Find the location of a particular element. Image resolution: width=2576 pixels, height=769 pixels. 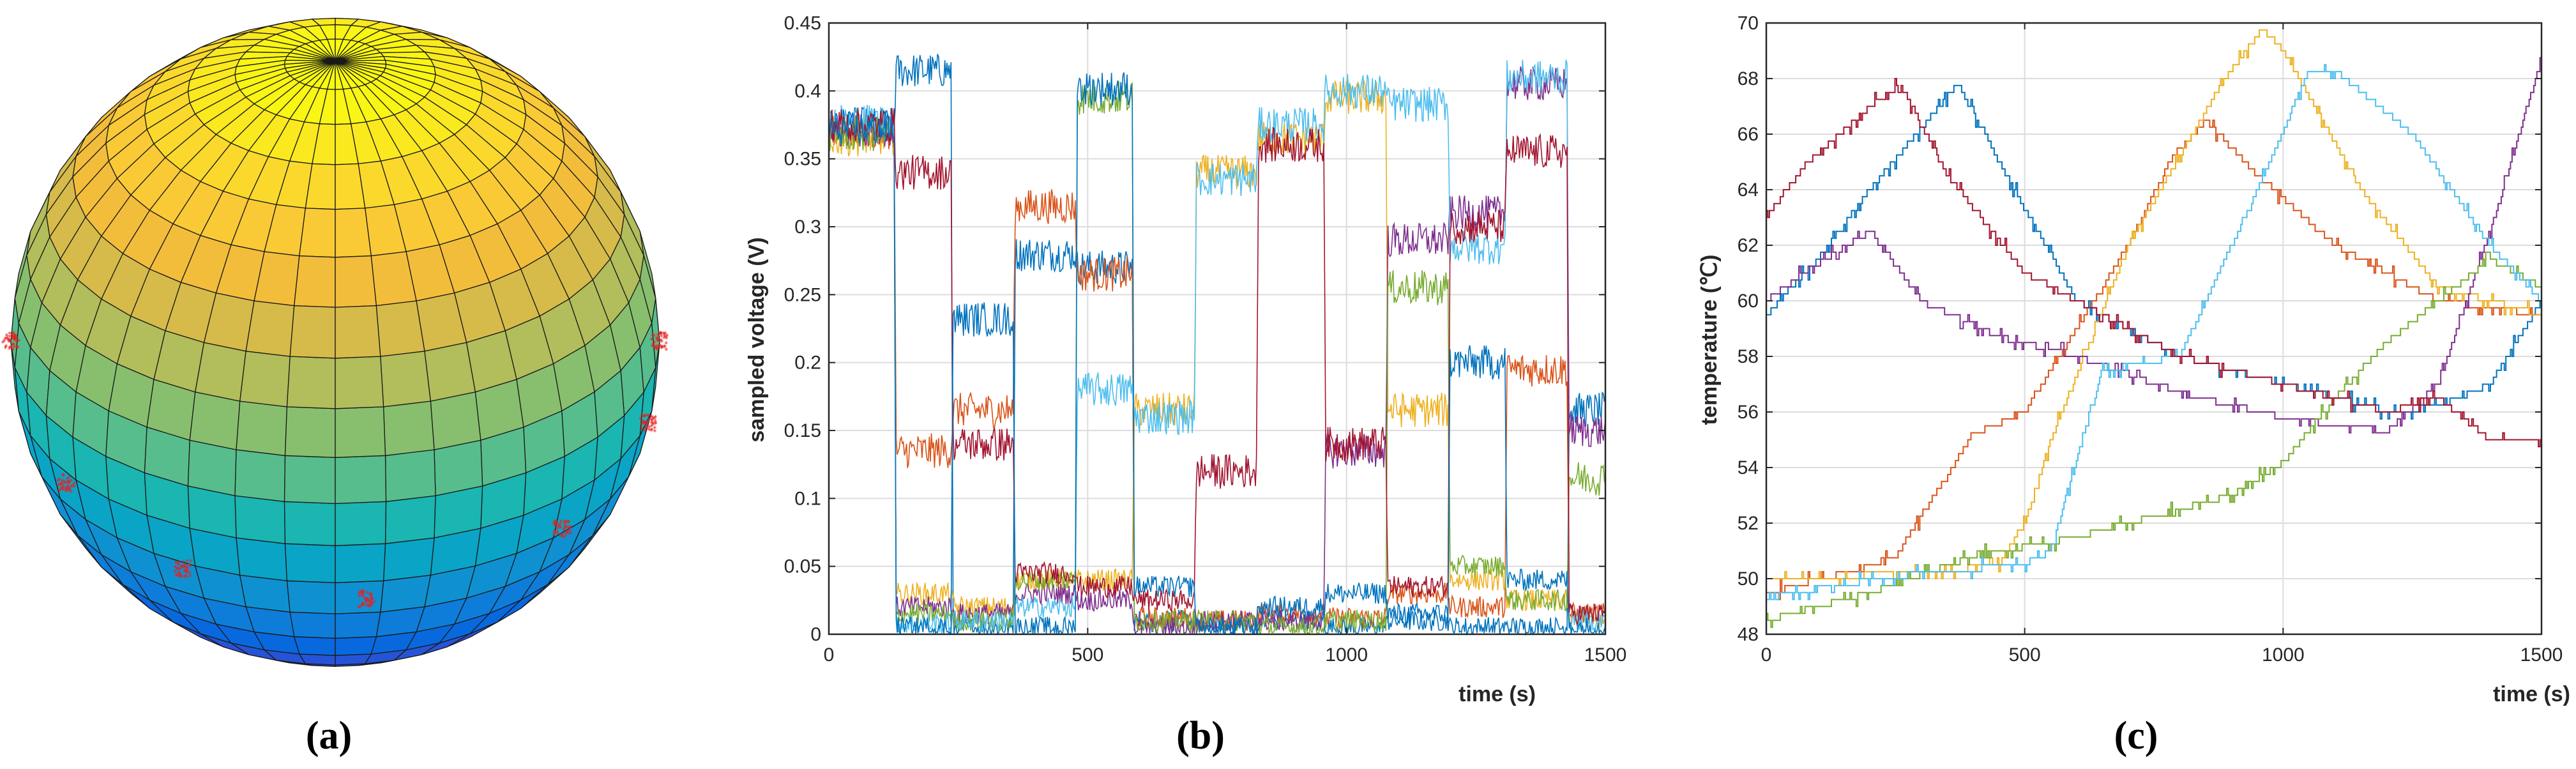

voltage-ytick-label: 0.3 is located at coordinates (808, 228).